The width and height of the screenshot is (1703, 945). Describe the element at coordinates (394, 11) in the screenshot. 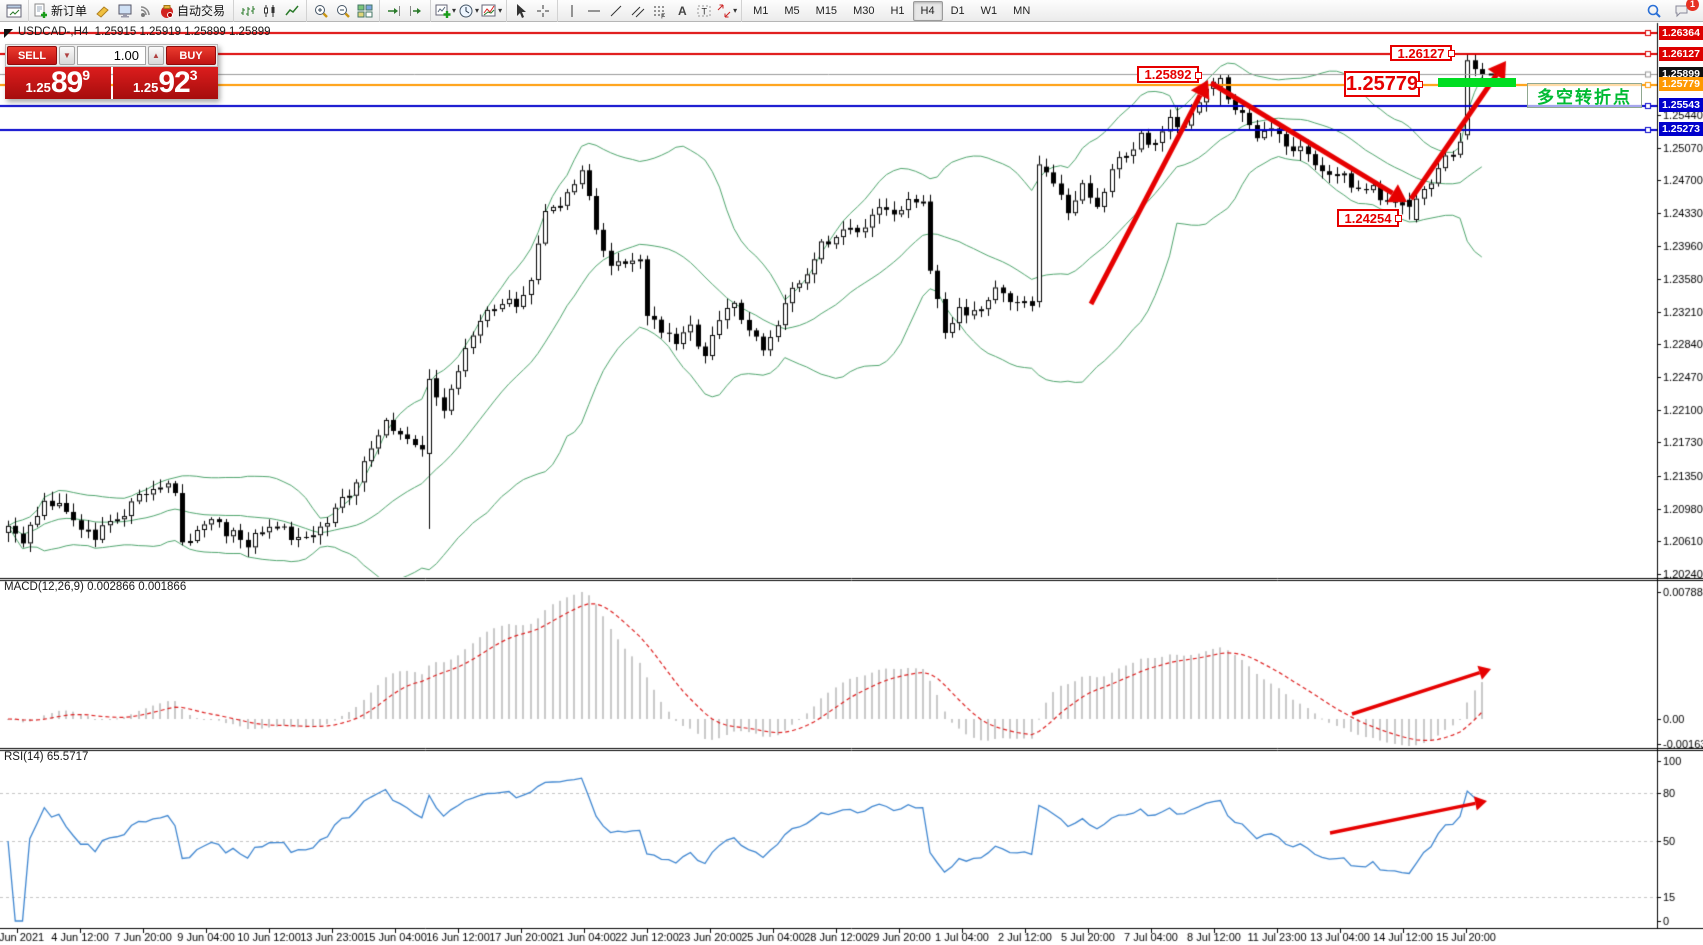

I see `shift-chart-button` at that location.